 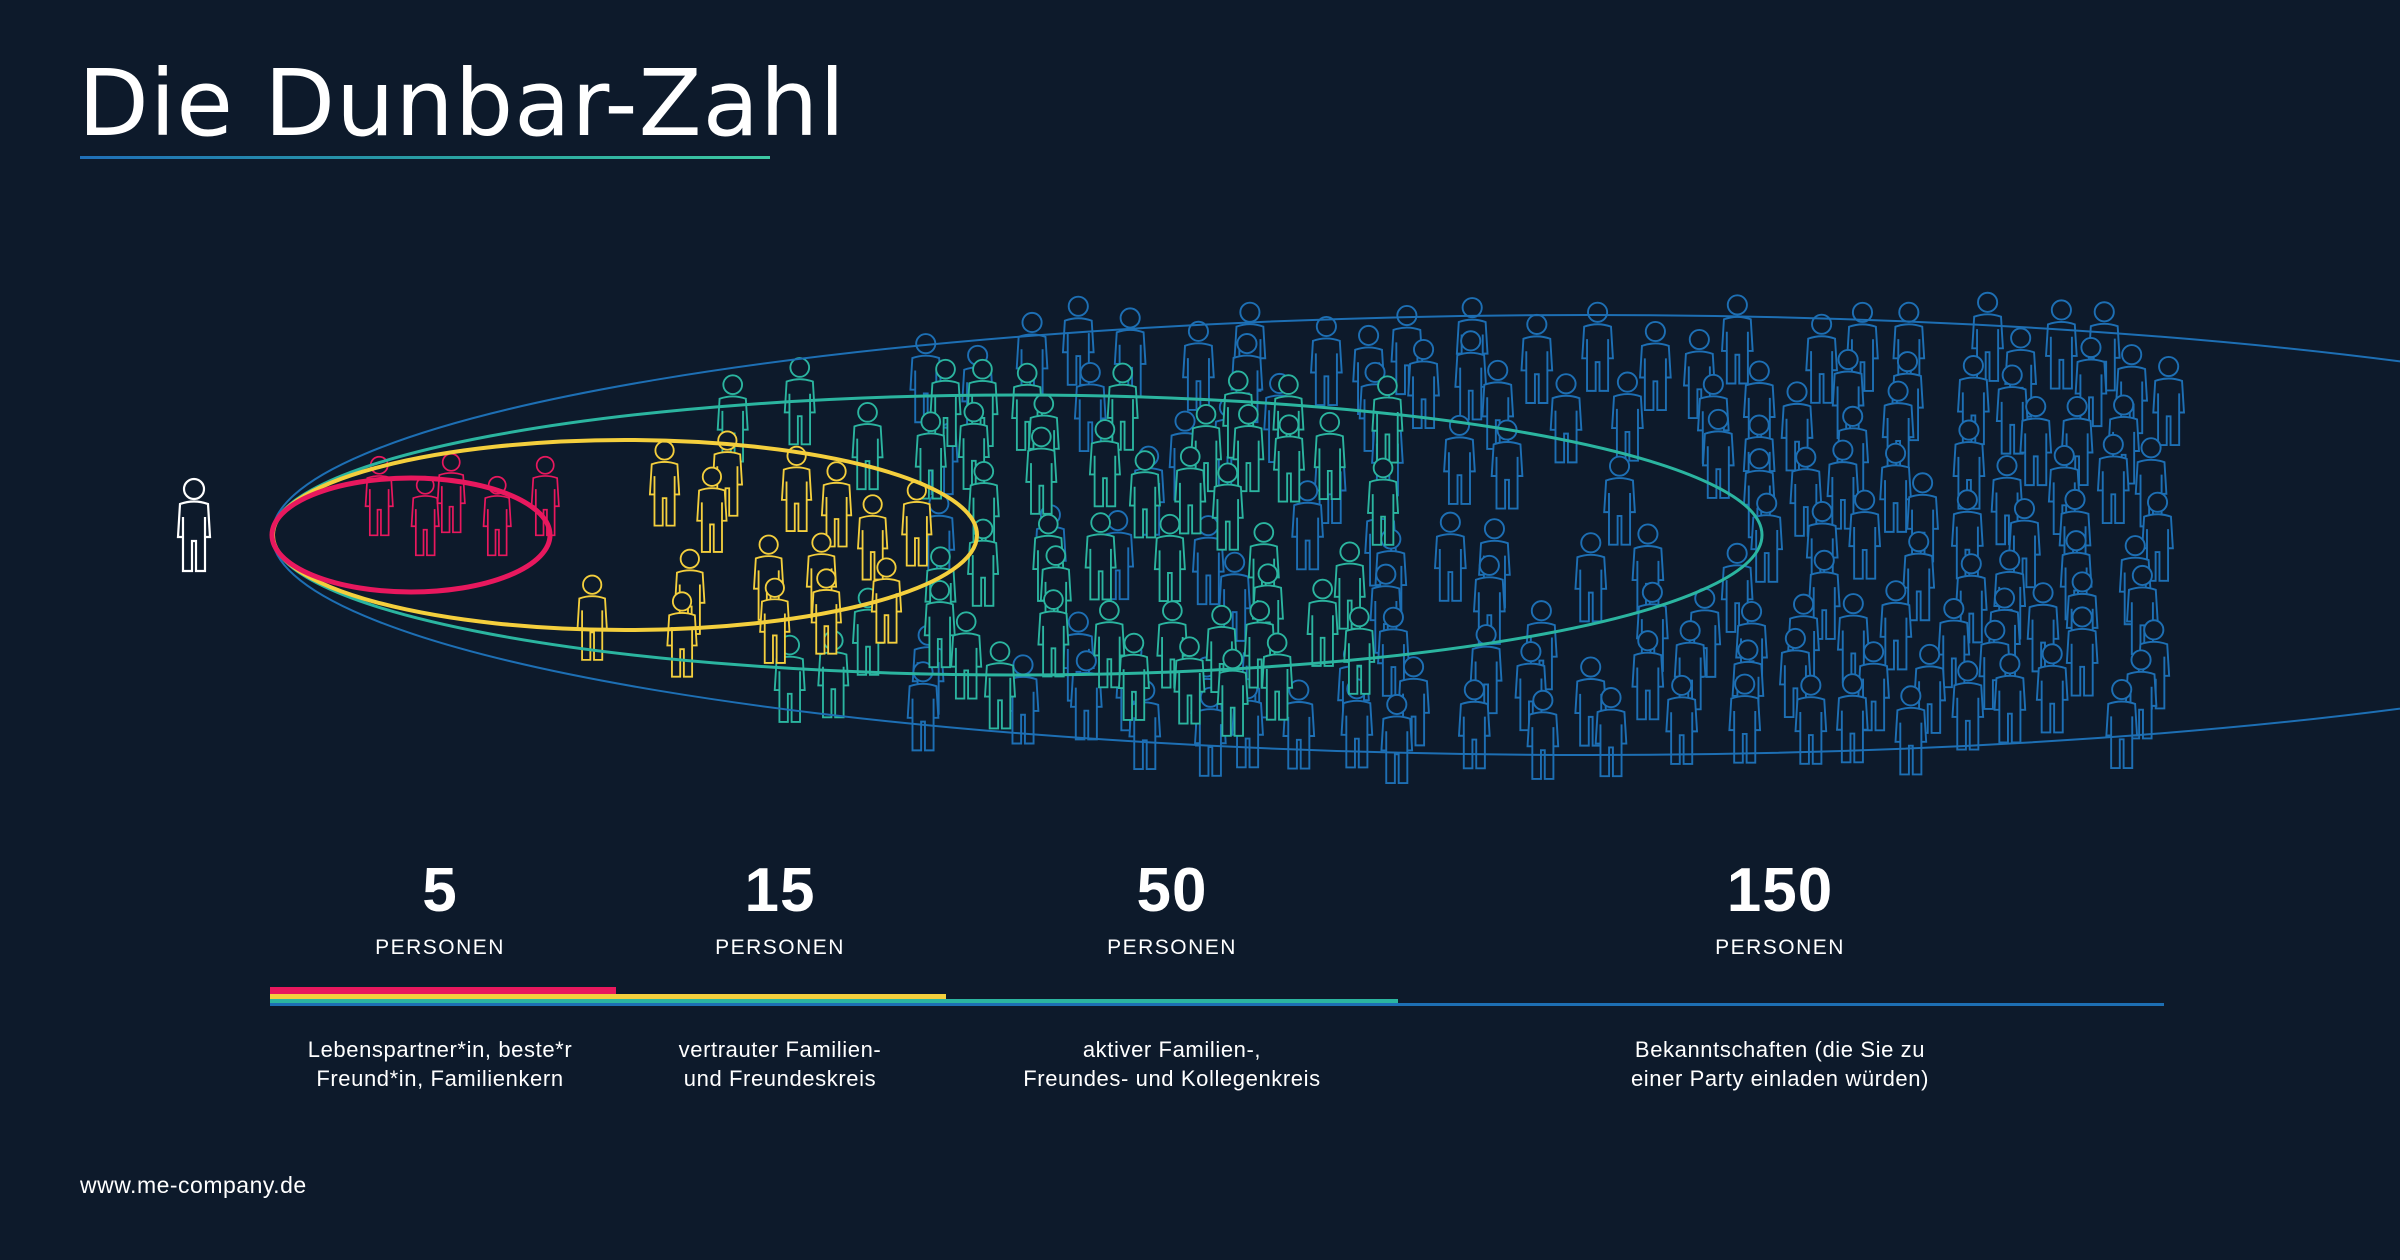 I want to click on stat-150-unit: PERSONEN, so click(x=1780, y=947).